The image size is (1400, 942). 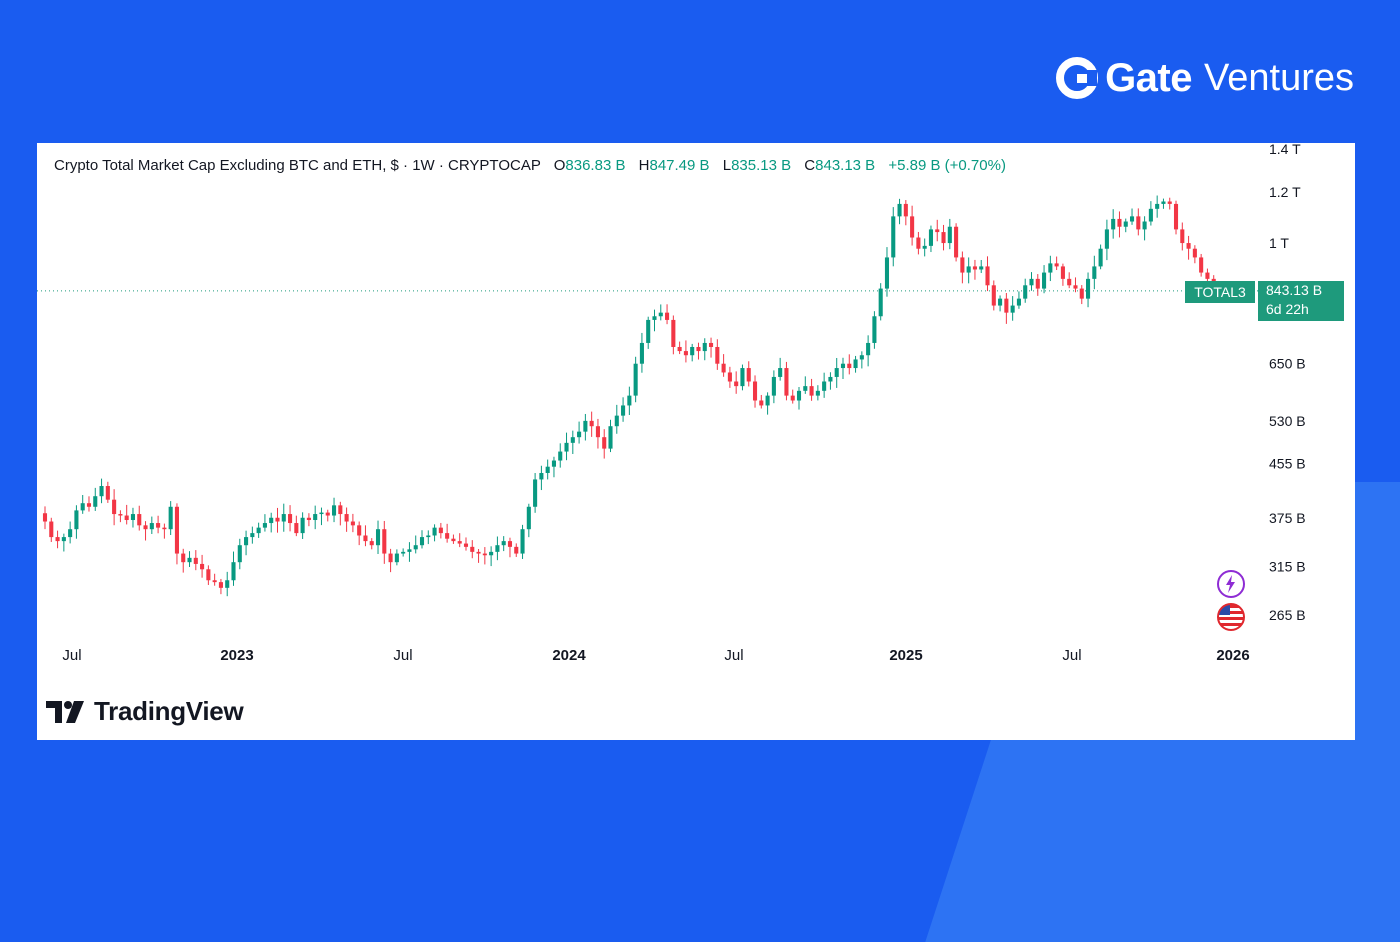 What do you see at coordinates (905, 655) in the screenshot?
I see `x-tick-label: 2025` at bounding box center [905, 655].